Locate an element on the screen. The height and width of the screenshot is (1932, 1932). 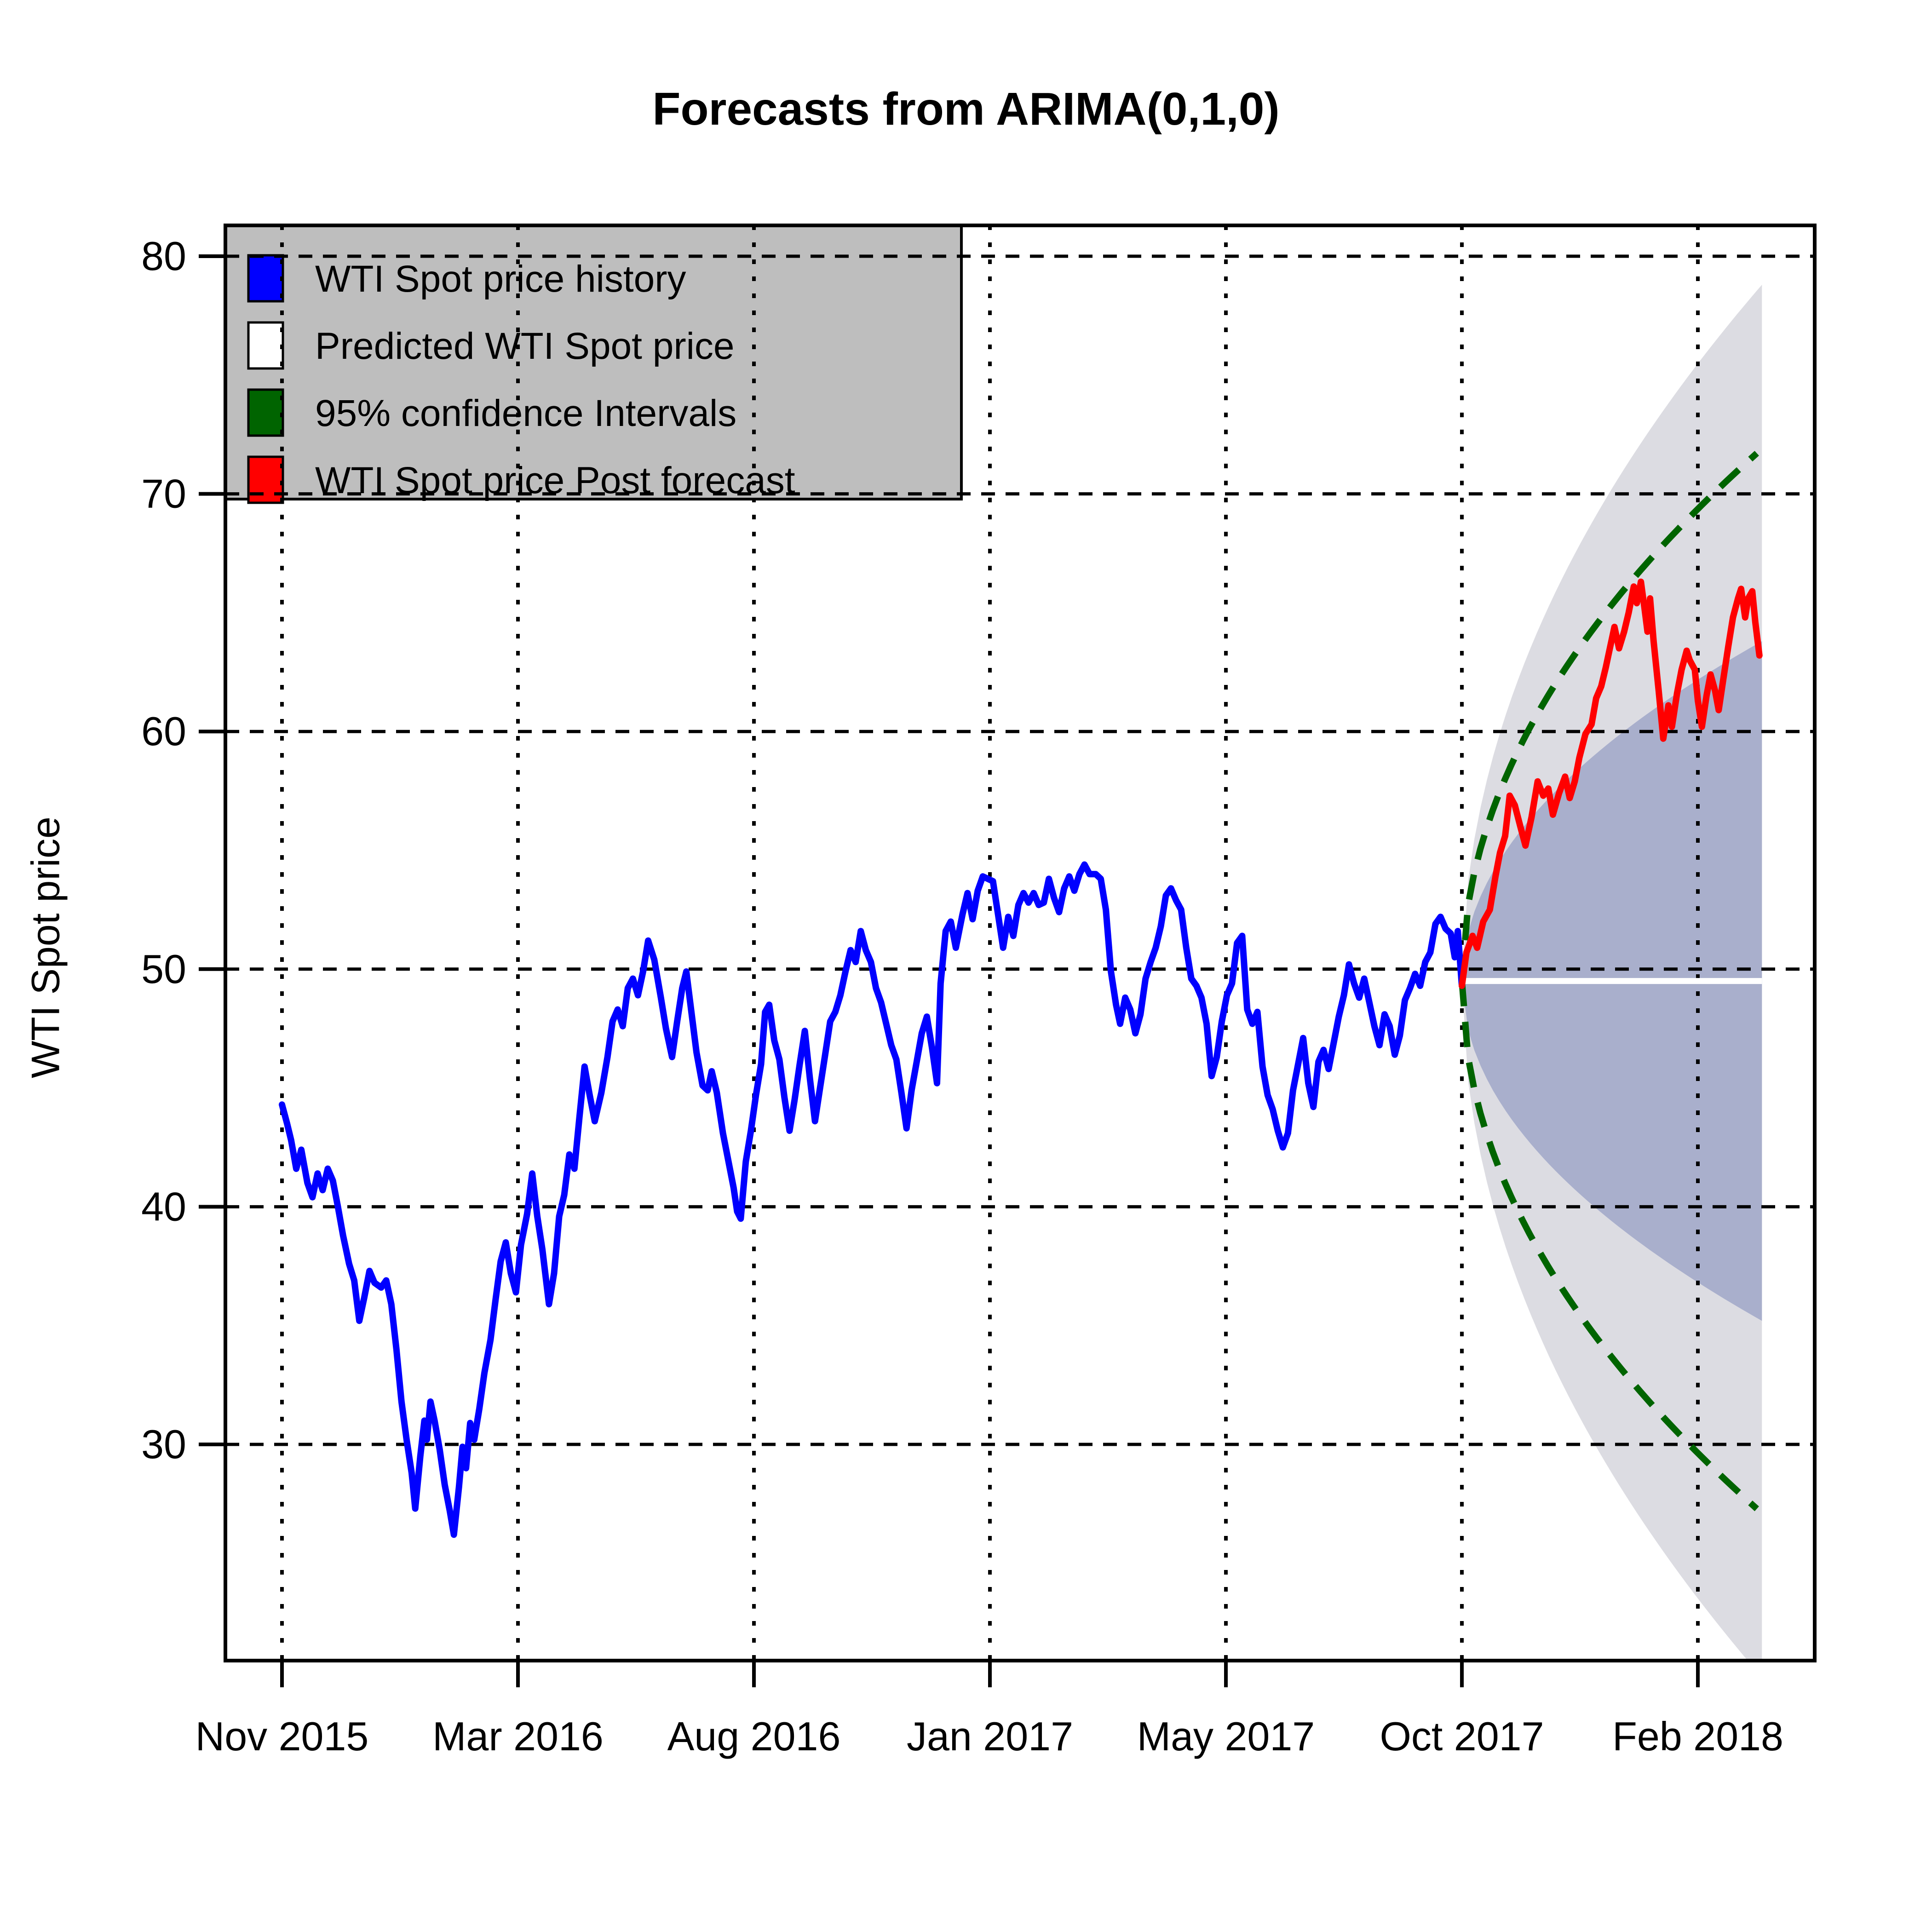
x-tick-label: Mar 2016 is located at coordinates (518, 1736).